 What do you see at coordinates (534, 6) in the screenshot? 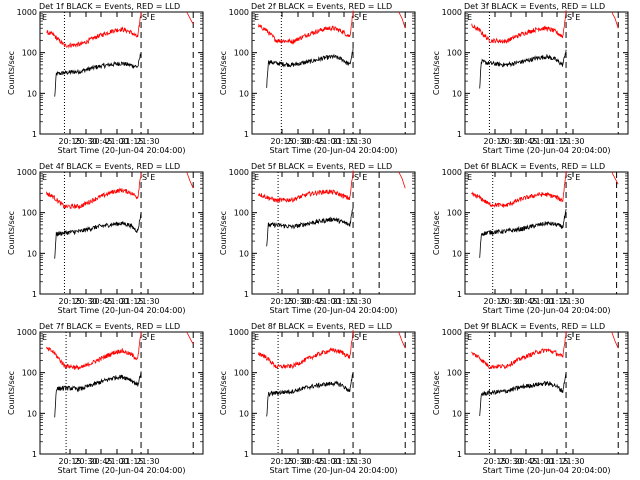
I see `panel-title: Det 3f BLACK = Events, RED = LLD` at bounding box center [534, 6].